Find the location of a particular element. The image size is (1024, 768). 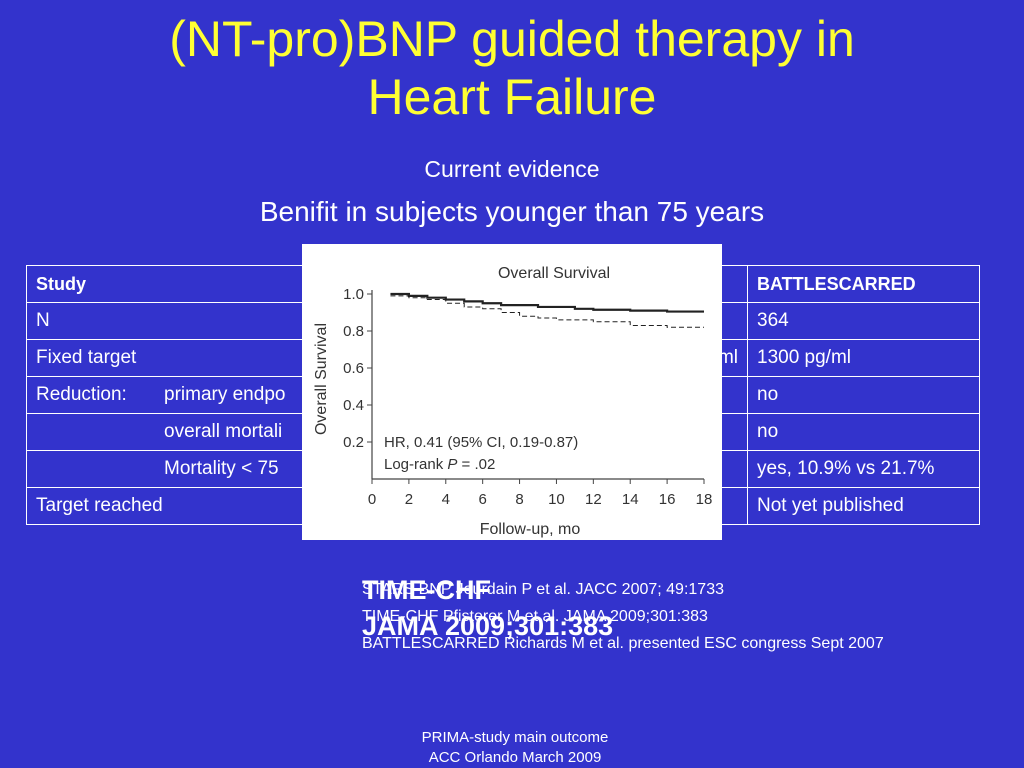

row-label: Target reached is located at coordinates (99, 505).